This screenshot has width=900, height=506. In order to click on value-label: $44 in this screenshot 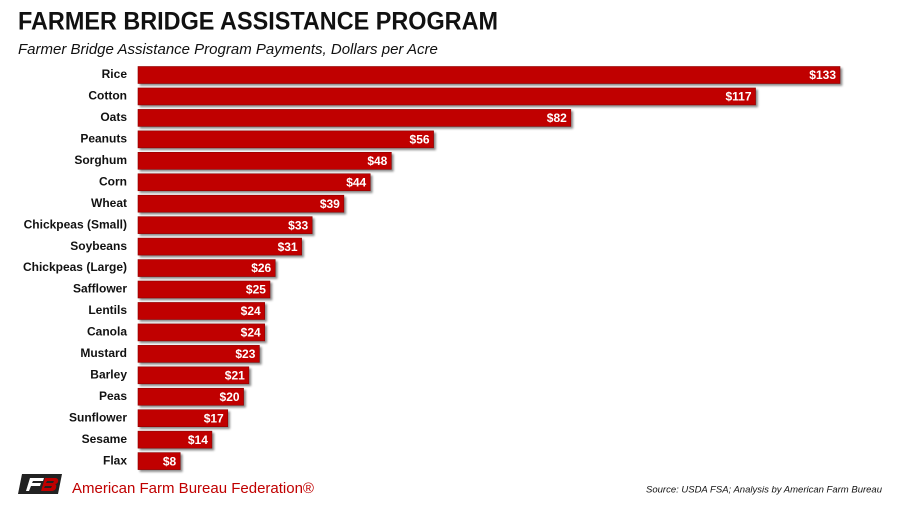, I will do `click(356, 182)`.